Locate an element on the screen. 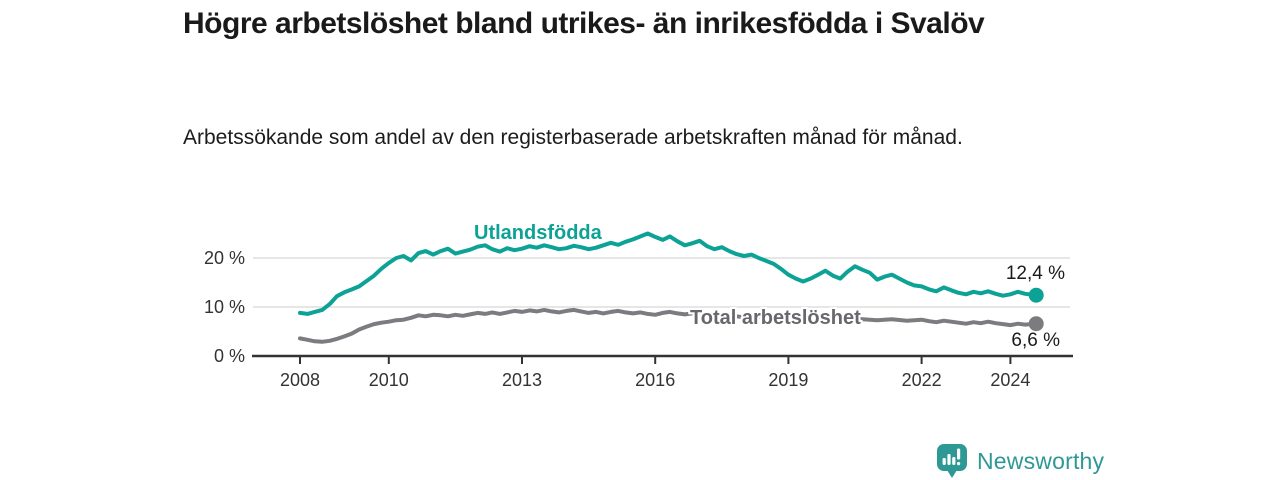 Image resolution: width=1280 pixels, height=480 pixels. x-axis-tick-label: 2016 is located at coordinates (655, 380).